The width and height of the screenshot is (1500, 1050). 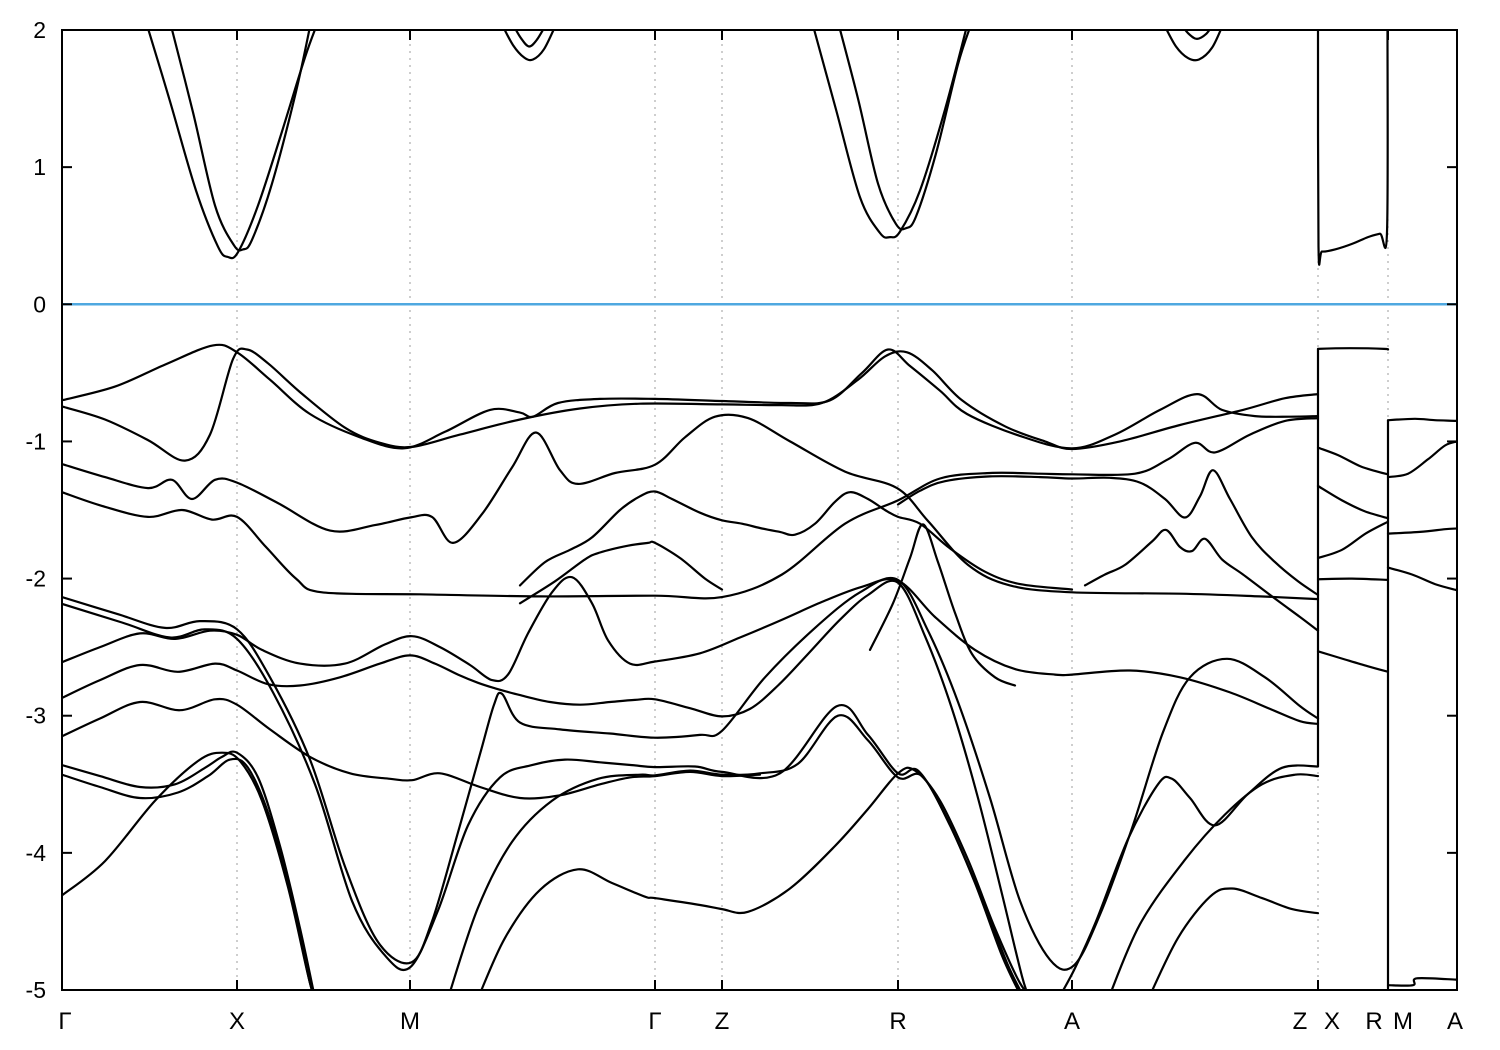 I want to click on y-tick-label: -3, so click(x=36, y=716).